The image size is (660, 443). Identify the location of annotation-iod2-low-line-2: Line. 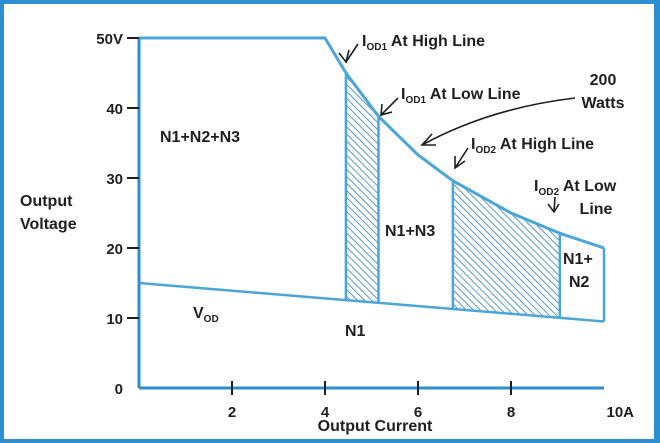
(596, 209).